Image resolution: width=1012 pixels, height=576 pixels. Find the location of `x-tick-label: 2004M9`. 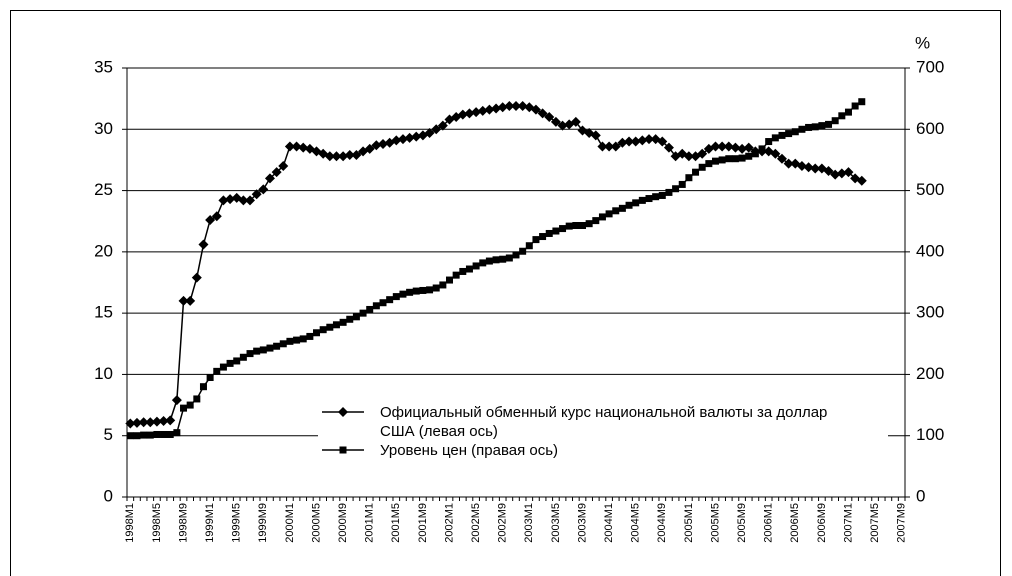

x-tick-label: 2004M9 is located at coordinates (662, 523).